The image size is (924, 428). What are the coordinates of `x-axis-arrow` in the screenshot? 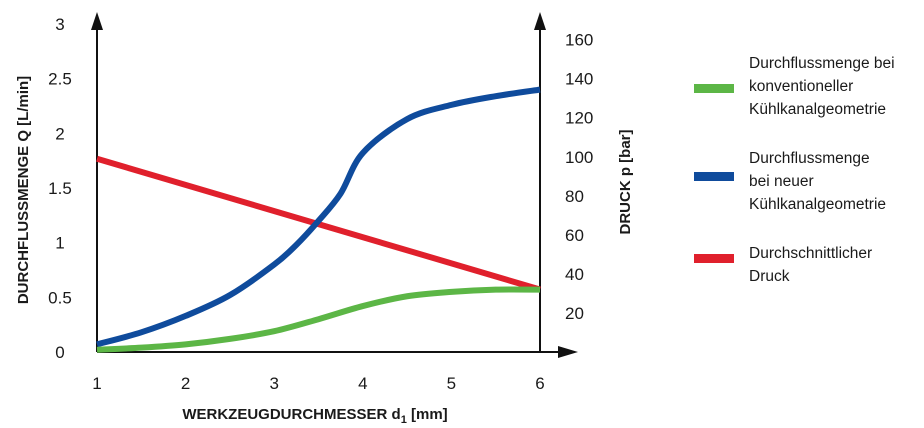 It's located at (568, 352).